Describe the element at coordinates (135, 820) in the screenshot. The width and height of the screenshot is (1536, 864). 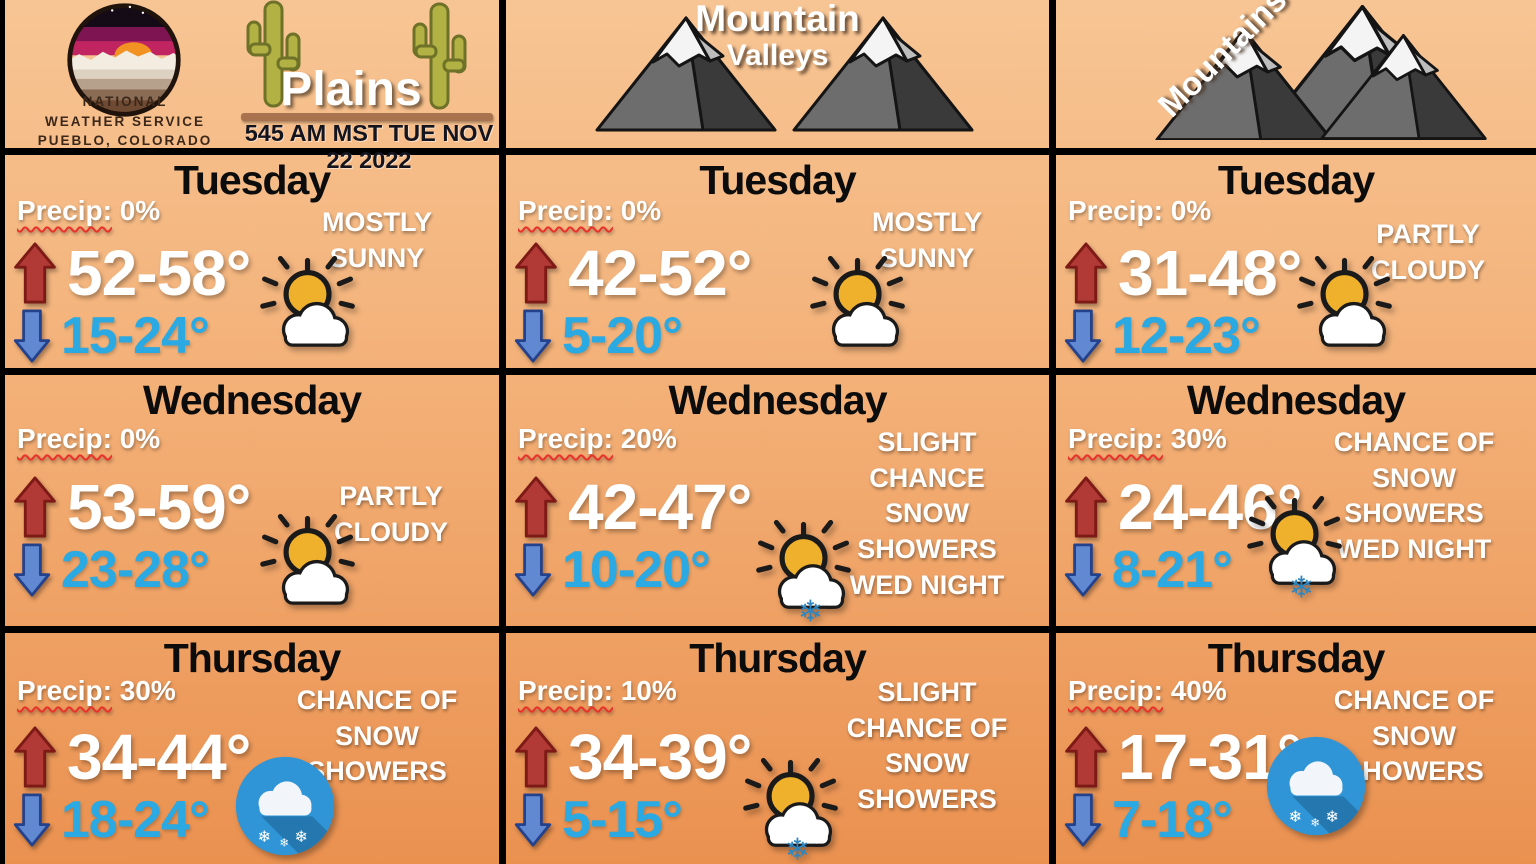
I see `low-temp-range: 18-24°` at that location.